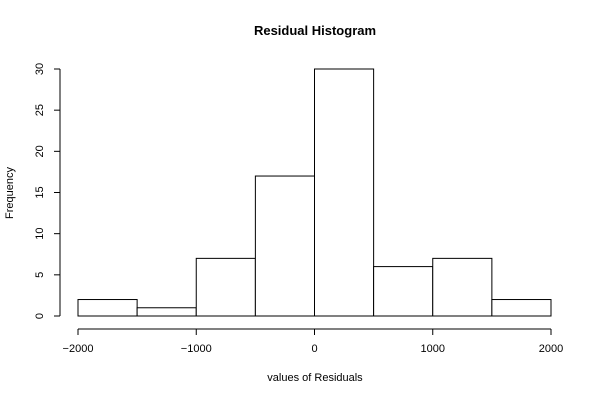 This screenshot has width=599, height=400. What do you see at coordinates (551, 349) in the screenshot?
I see `x-tick-label-5: 2000` at bounding box center [551, 349].